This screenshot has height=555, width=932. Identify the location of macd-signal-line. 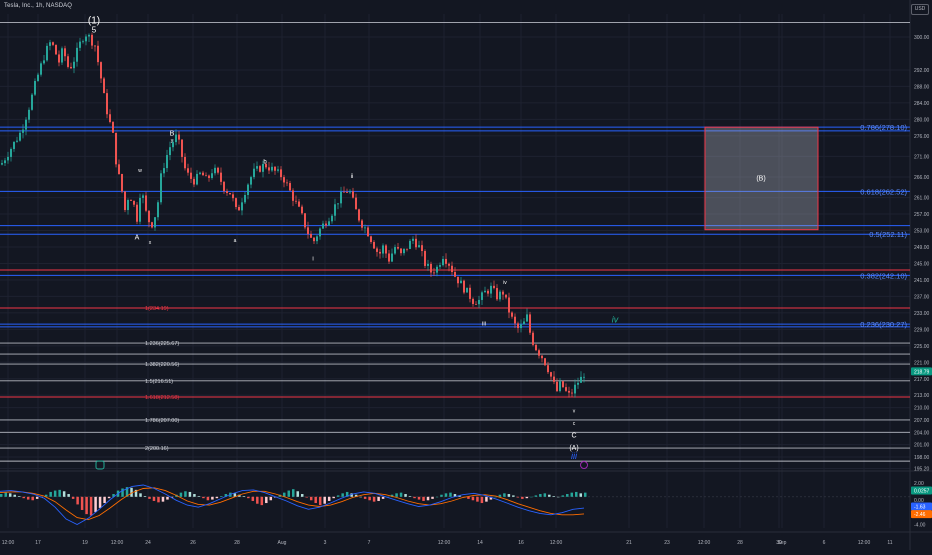
(292, 504).